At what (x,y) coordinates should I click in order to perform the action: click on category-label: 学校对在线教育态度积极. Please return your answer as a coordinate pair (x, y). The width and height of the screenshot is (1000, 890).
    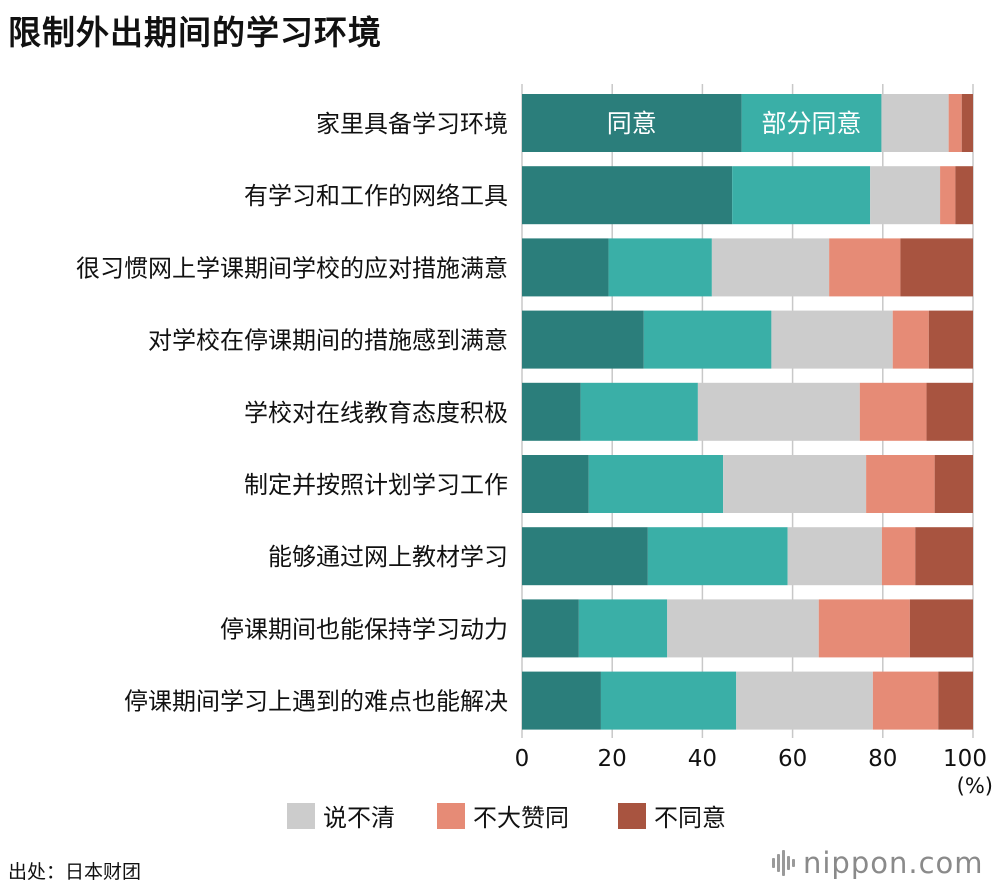
    Looking at the image, I should click on (376, 413).